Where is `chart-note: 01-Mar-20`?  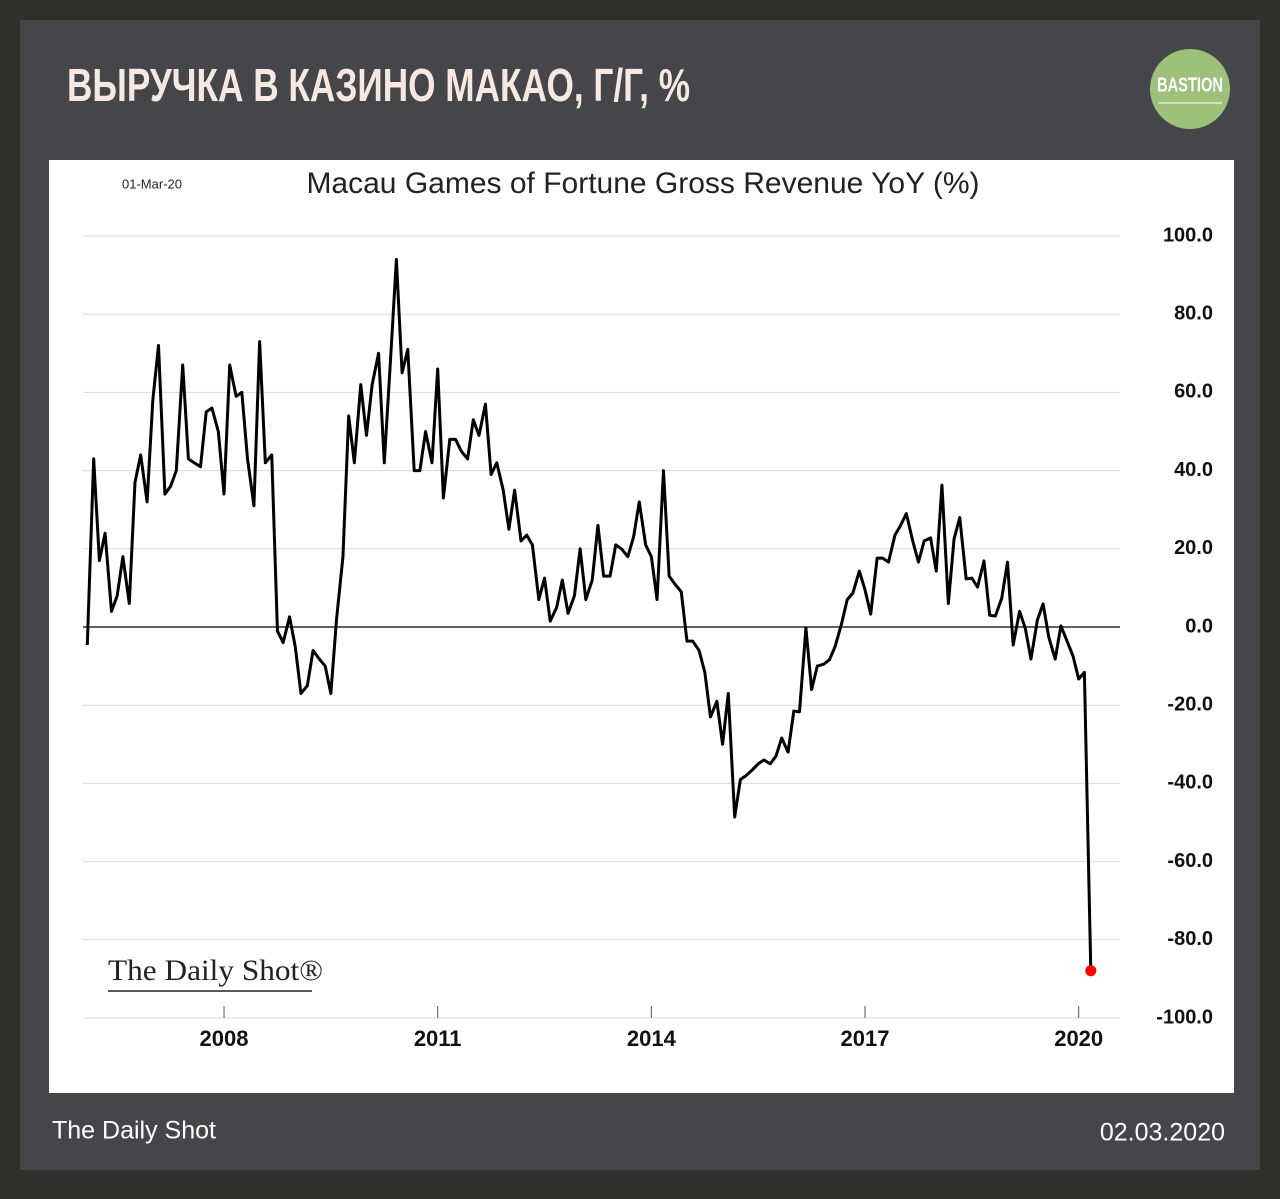 chart-note: 01-Mar-20 is located at coordinates (152, 183).